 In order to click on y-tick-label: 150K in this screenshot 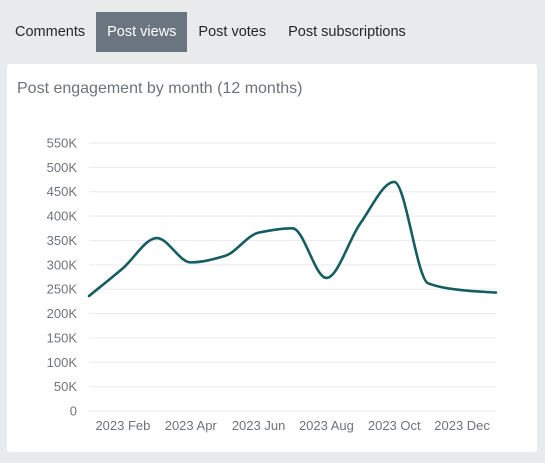, I will do `click(62, 337)`.